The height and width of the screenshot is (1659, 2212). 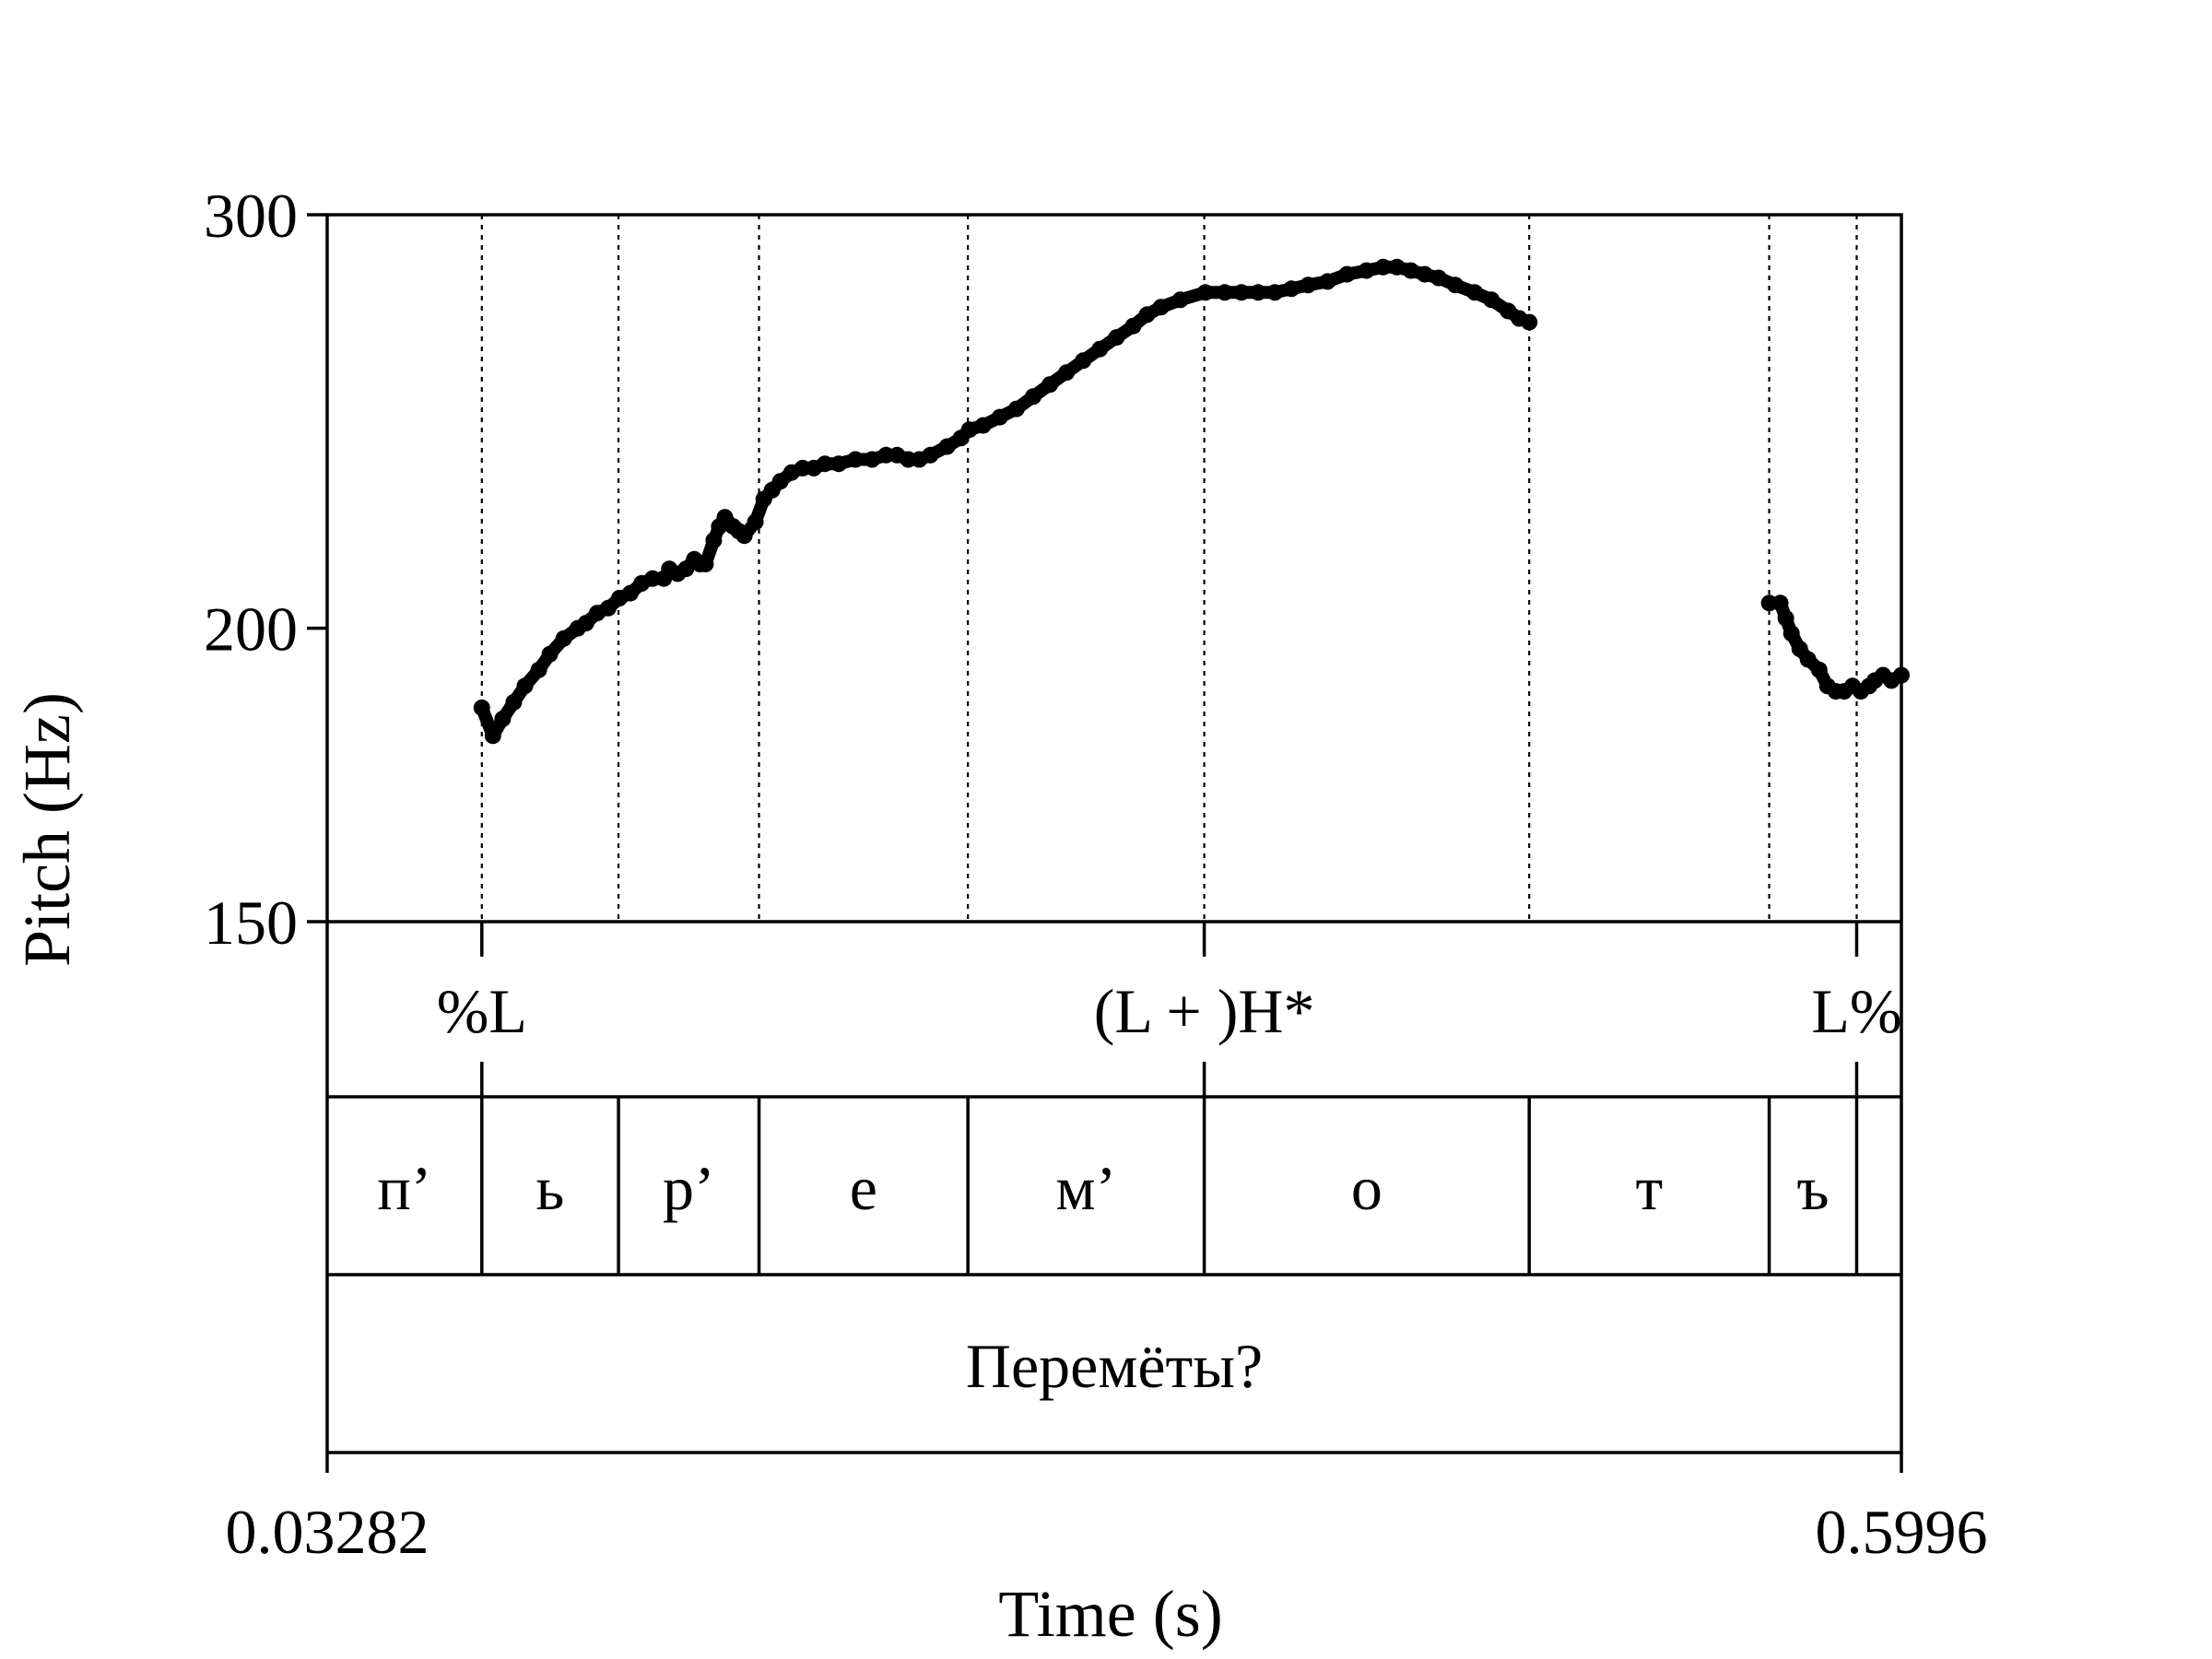 I want to click on y-tick-label: 200, so click(x=251, y=629).